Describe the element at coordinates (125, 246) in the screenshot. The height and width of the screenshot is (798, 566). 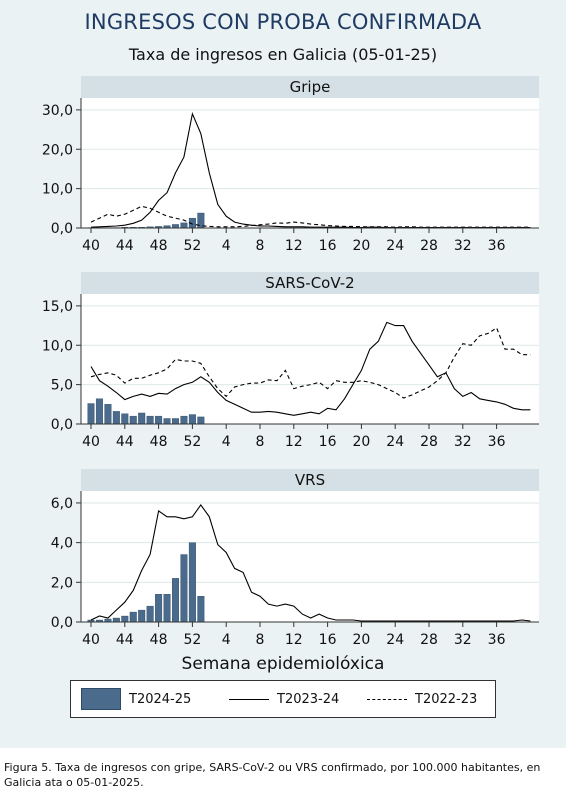
I see `gripe-x-tick-label: 44` at that location.